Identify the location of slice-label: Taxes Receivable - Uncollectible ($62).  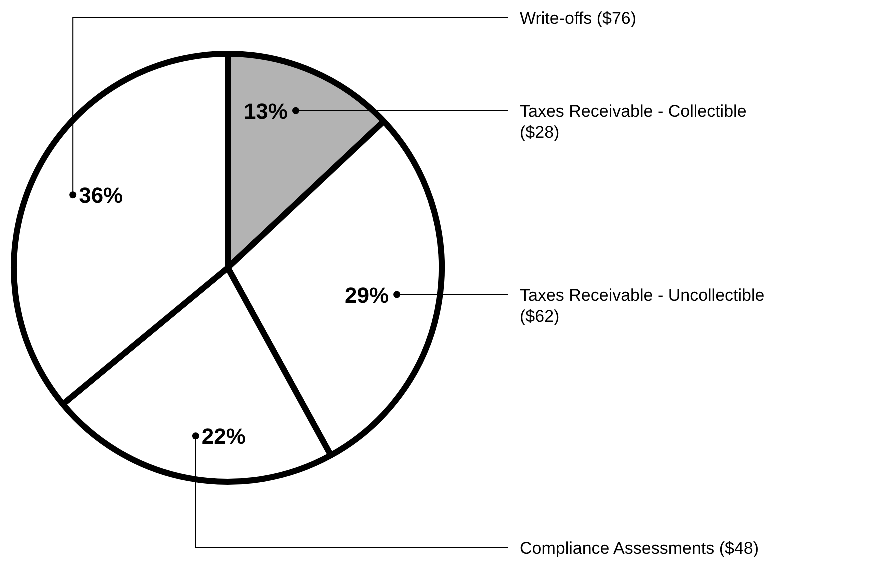
(642, 306).